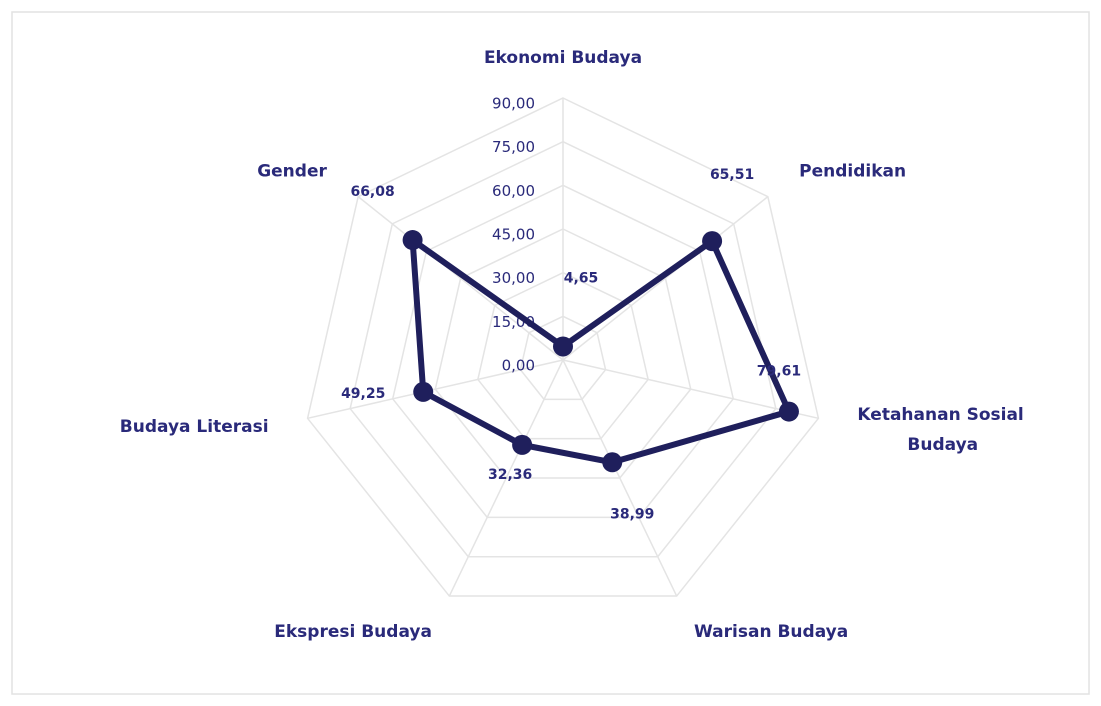 The image size is (1101, 706). I want to click on value-label: 4,65, so click(581, 278).